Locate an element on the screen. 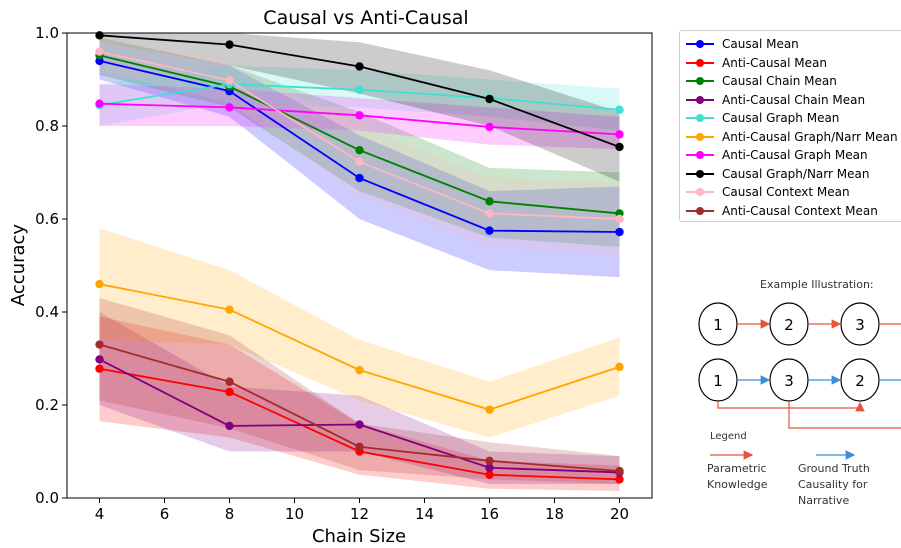 This screenshot has height=548, width=901. legend-label: Causal Chain Mean is located at coordinates (779, 81).